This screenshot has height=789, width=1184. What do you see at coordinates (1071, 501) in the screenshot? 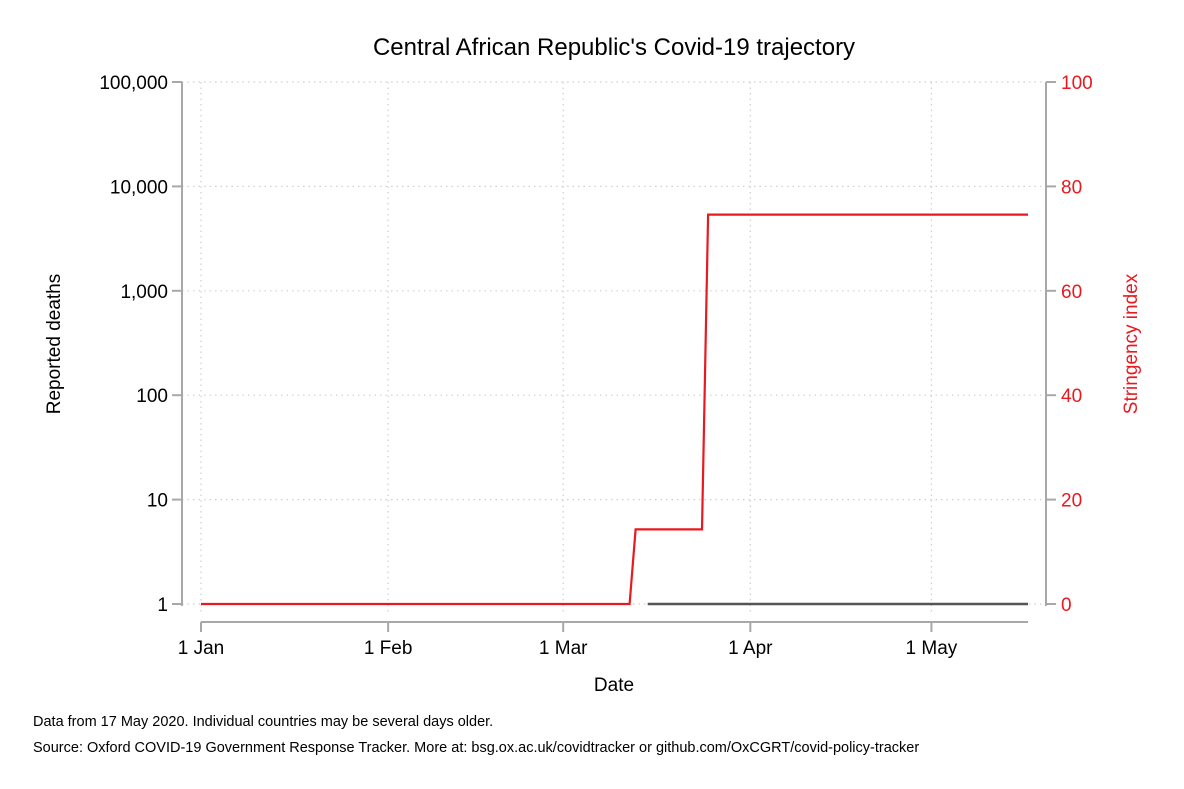
I see `right-tick-label: 20` at bounding box center [1071, 501].